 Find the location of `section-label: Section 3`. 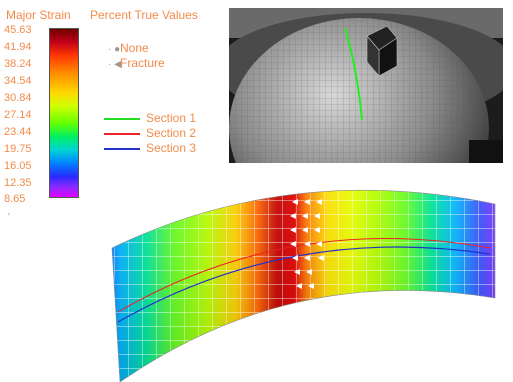

section-label: Section 3 is located at coordinates (171, 148).